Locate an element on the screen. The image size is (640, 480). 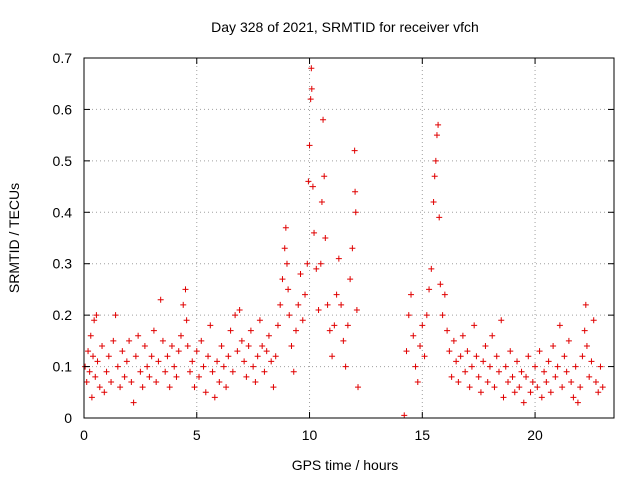
y-tick-label: 0.7 is located at coordinates (63, 58).